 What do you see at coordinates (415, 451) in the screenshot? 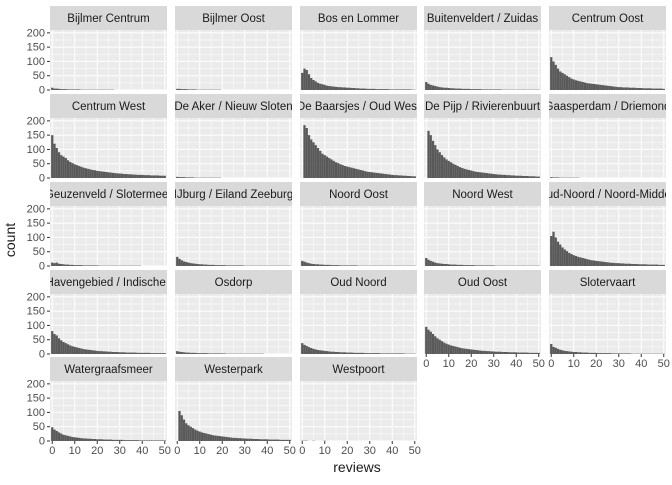
I see `x-tick-label: 50` at bounding box center [415, 451].